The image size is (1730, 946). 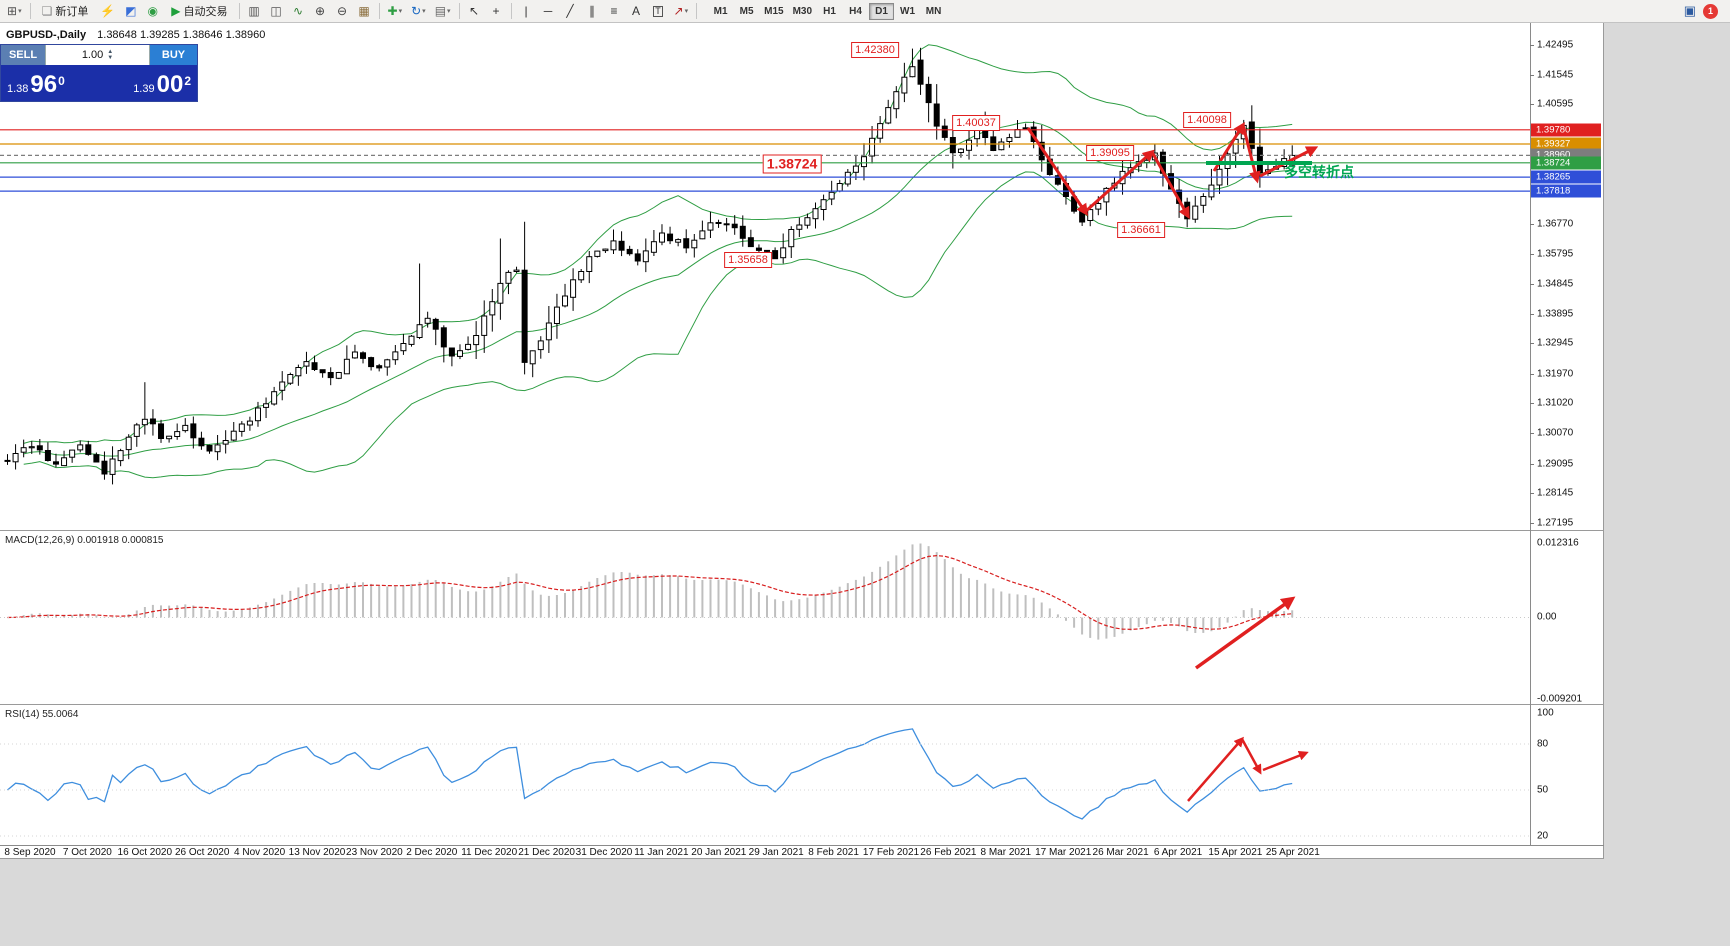 What do you see at coordinates (882, 11) in the screenshot?
I see `timeframe-d1: D1` at bounding box center [882, 11].